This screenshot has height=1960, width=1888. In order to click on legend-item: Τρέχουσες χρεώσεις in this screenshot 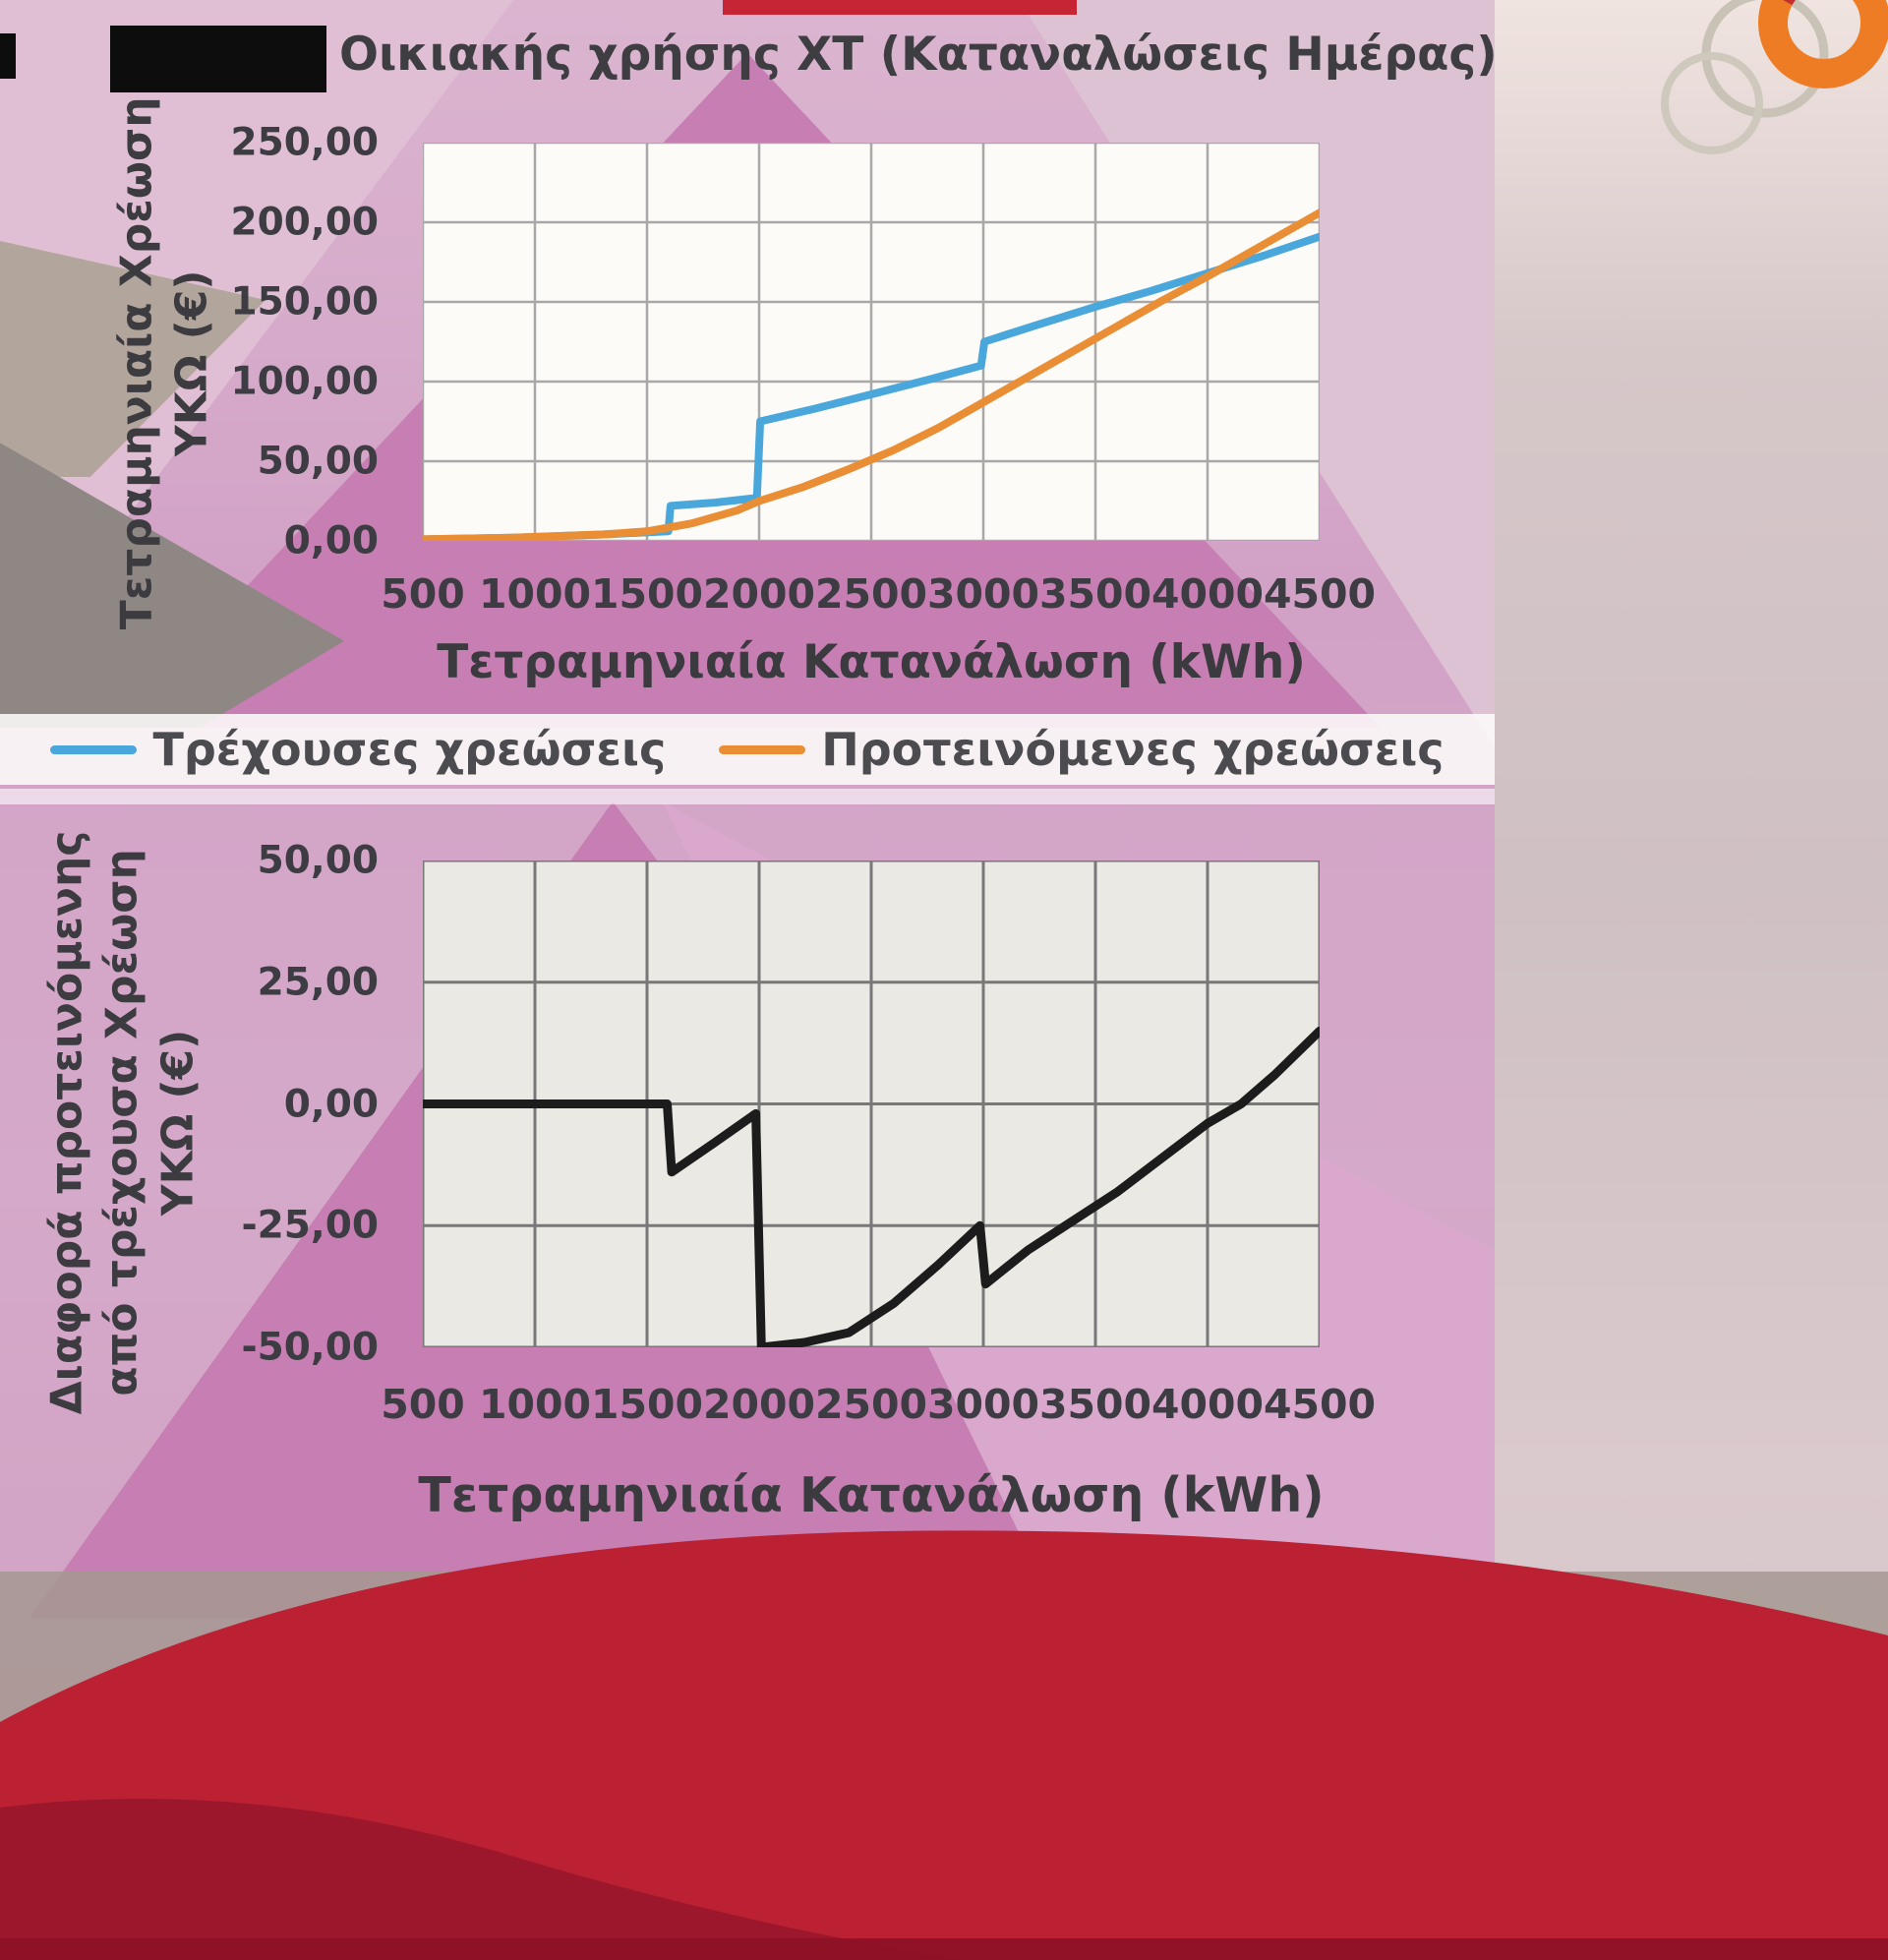, I will do `click(358, 749)`.